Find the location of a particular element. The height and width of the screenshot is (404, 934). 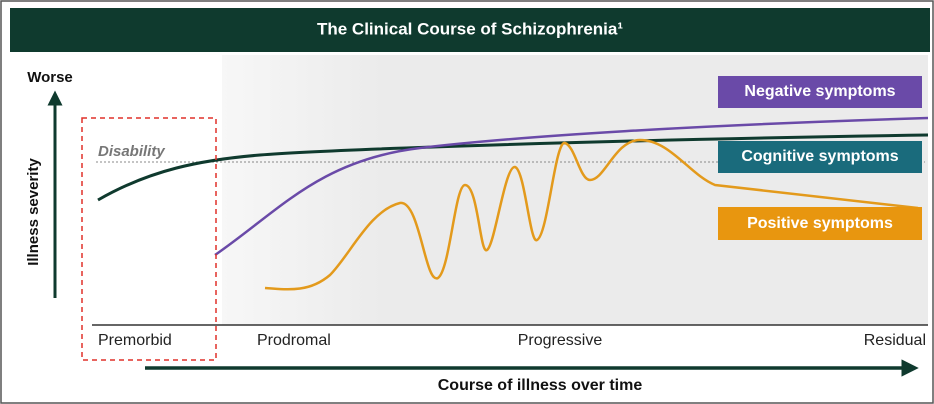

phase-label: Residual is located at coordinates (895, 340).